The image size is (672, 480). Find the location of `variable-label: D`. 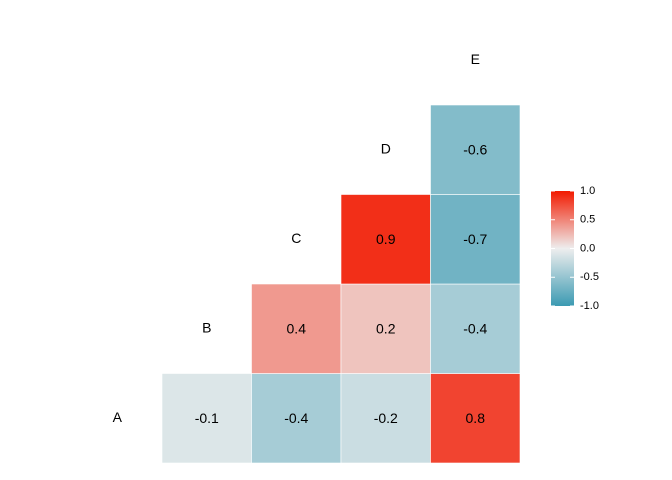

variable-label: D is located at coordinates (386, 148).